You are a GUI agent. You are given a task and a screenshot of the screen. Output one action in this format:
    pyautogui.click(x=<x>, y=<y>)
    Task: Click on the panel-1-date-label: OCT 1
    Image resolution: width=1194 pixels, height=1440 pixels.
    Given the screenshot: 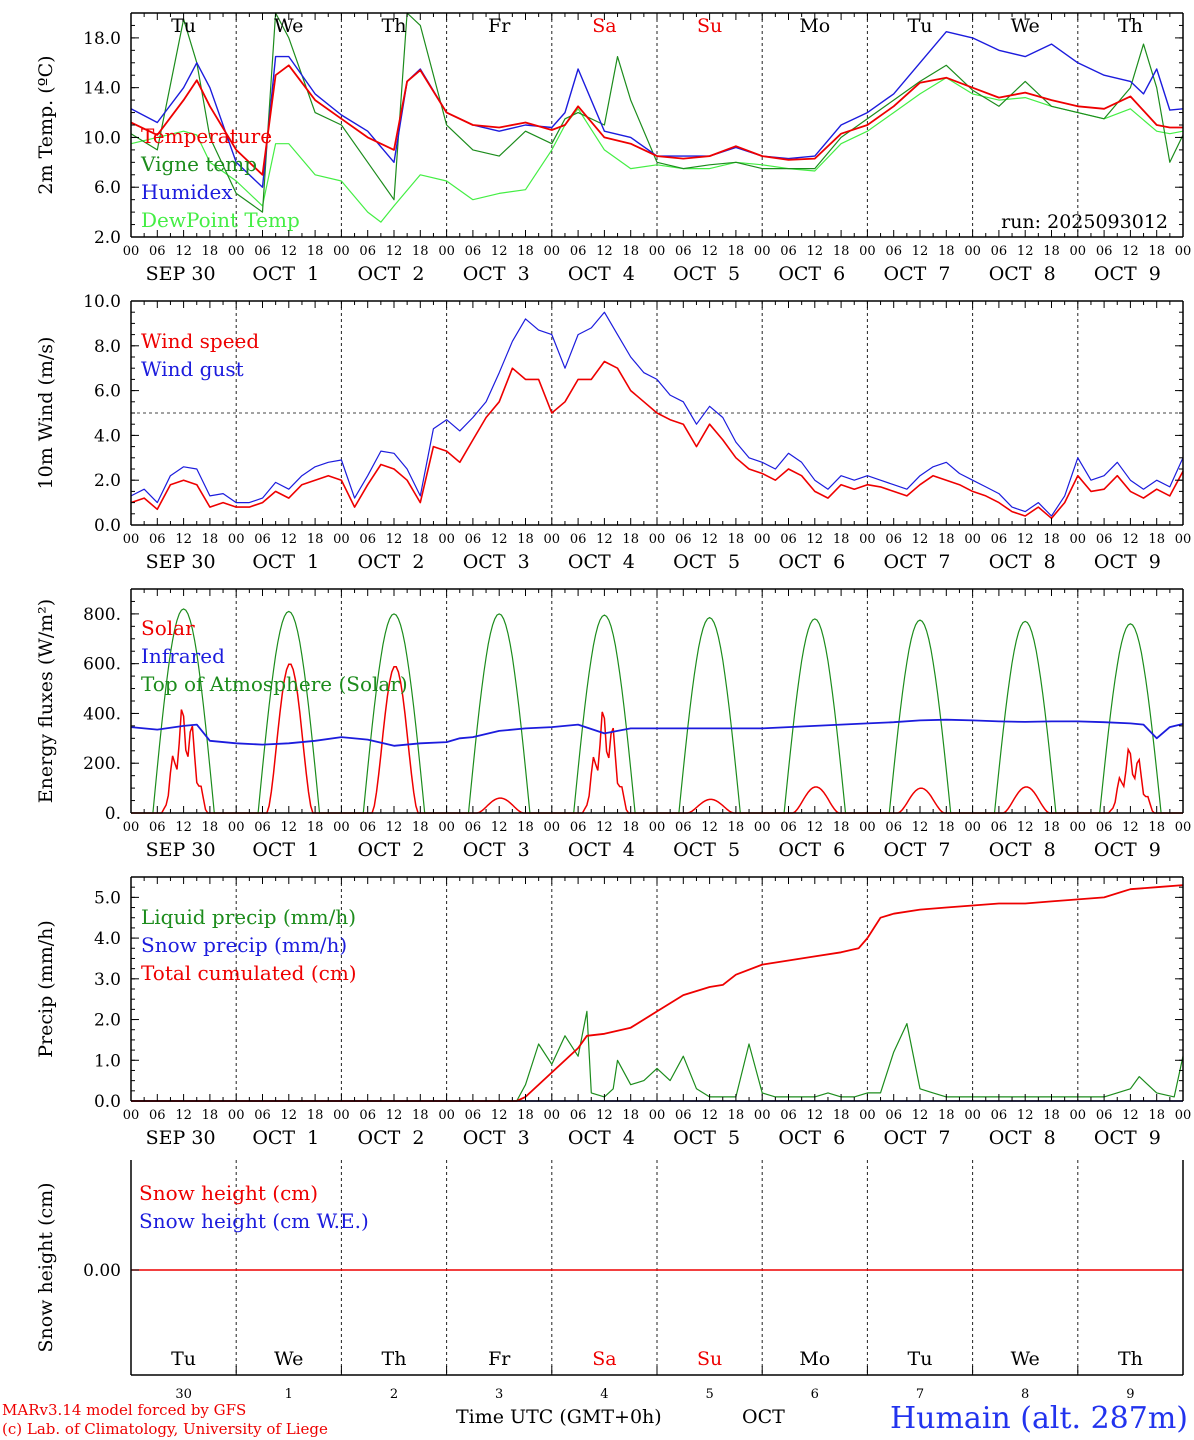 What is the action you would take?
    pyautogui.click(x=285, y=274)
    